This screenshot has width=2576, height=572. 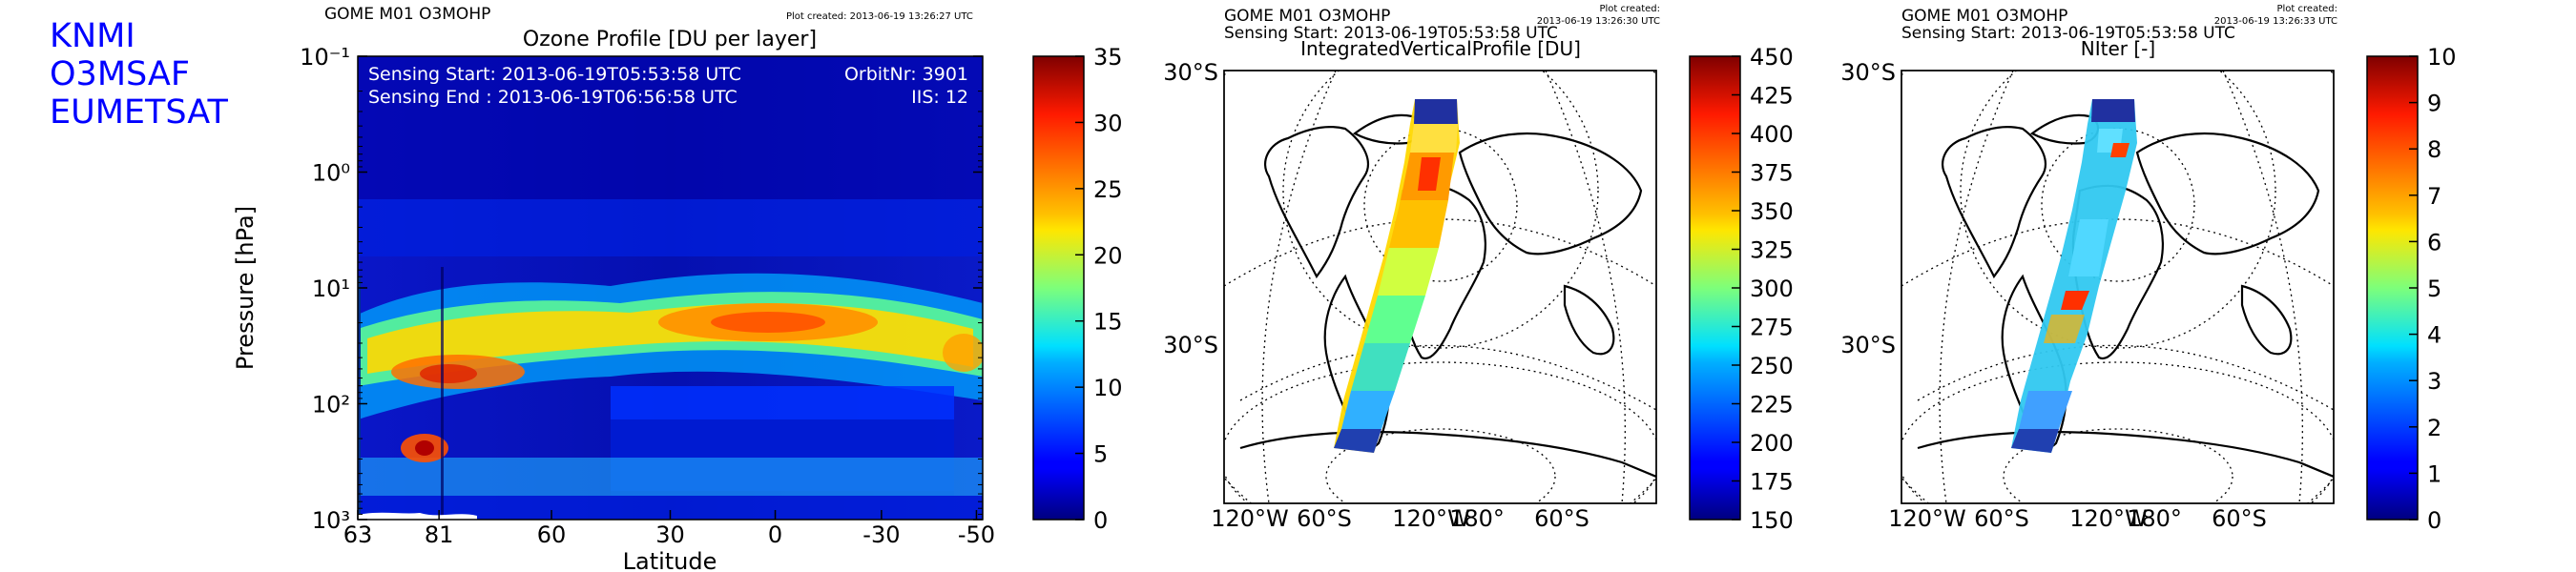 I want to click on colorbar-tick-label: 350, so click(x=1772, y=211).